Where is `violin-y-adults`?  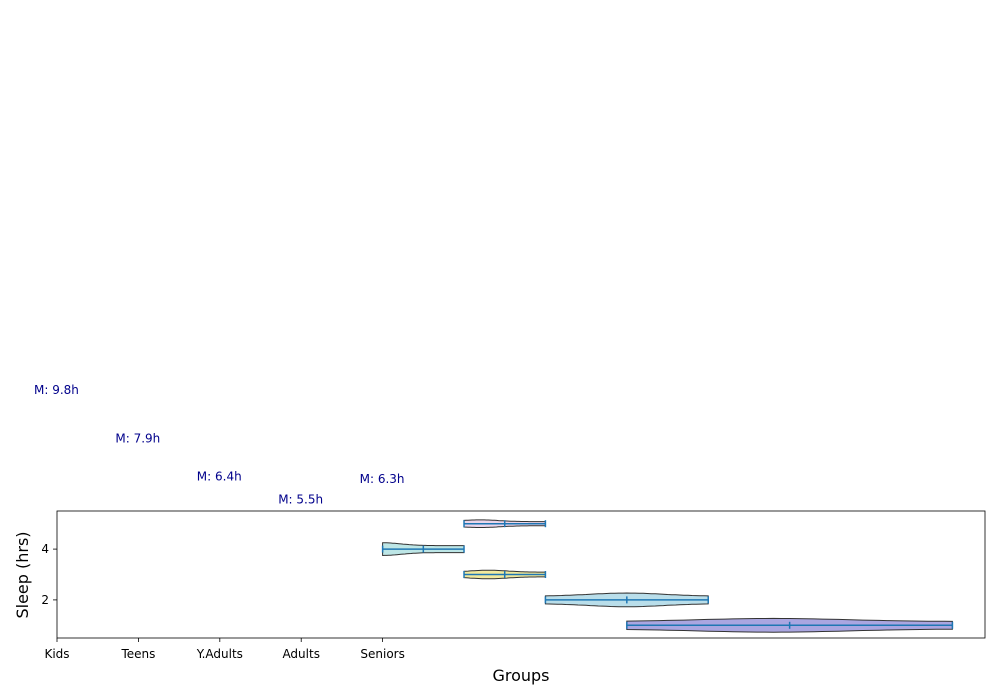
violin-y-adults is located at coordinates (505, 574).